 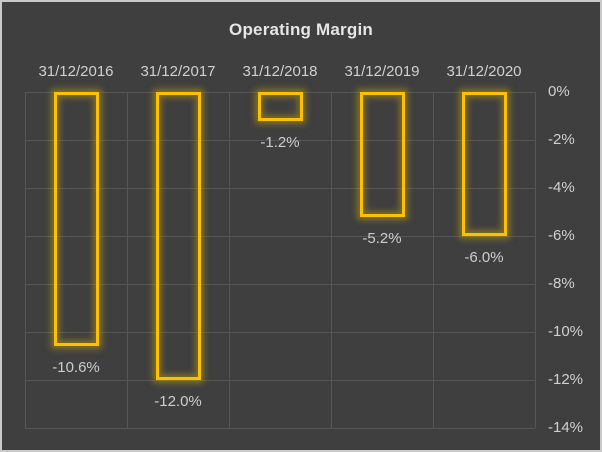 What do you see at coordinates (382, 238) in the screenshot?
I see `data-label: -5.2%` at bounding box center [382, 238].